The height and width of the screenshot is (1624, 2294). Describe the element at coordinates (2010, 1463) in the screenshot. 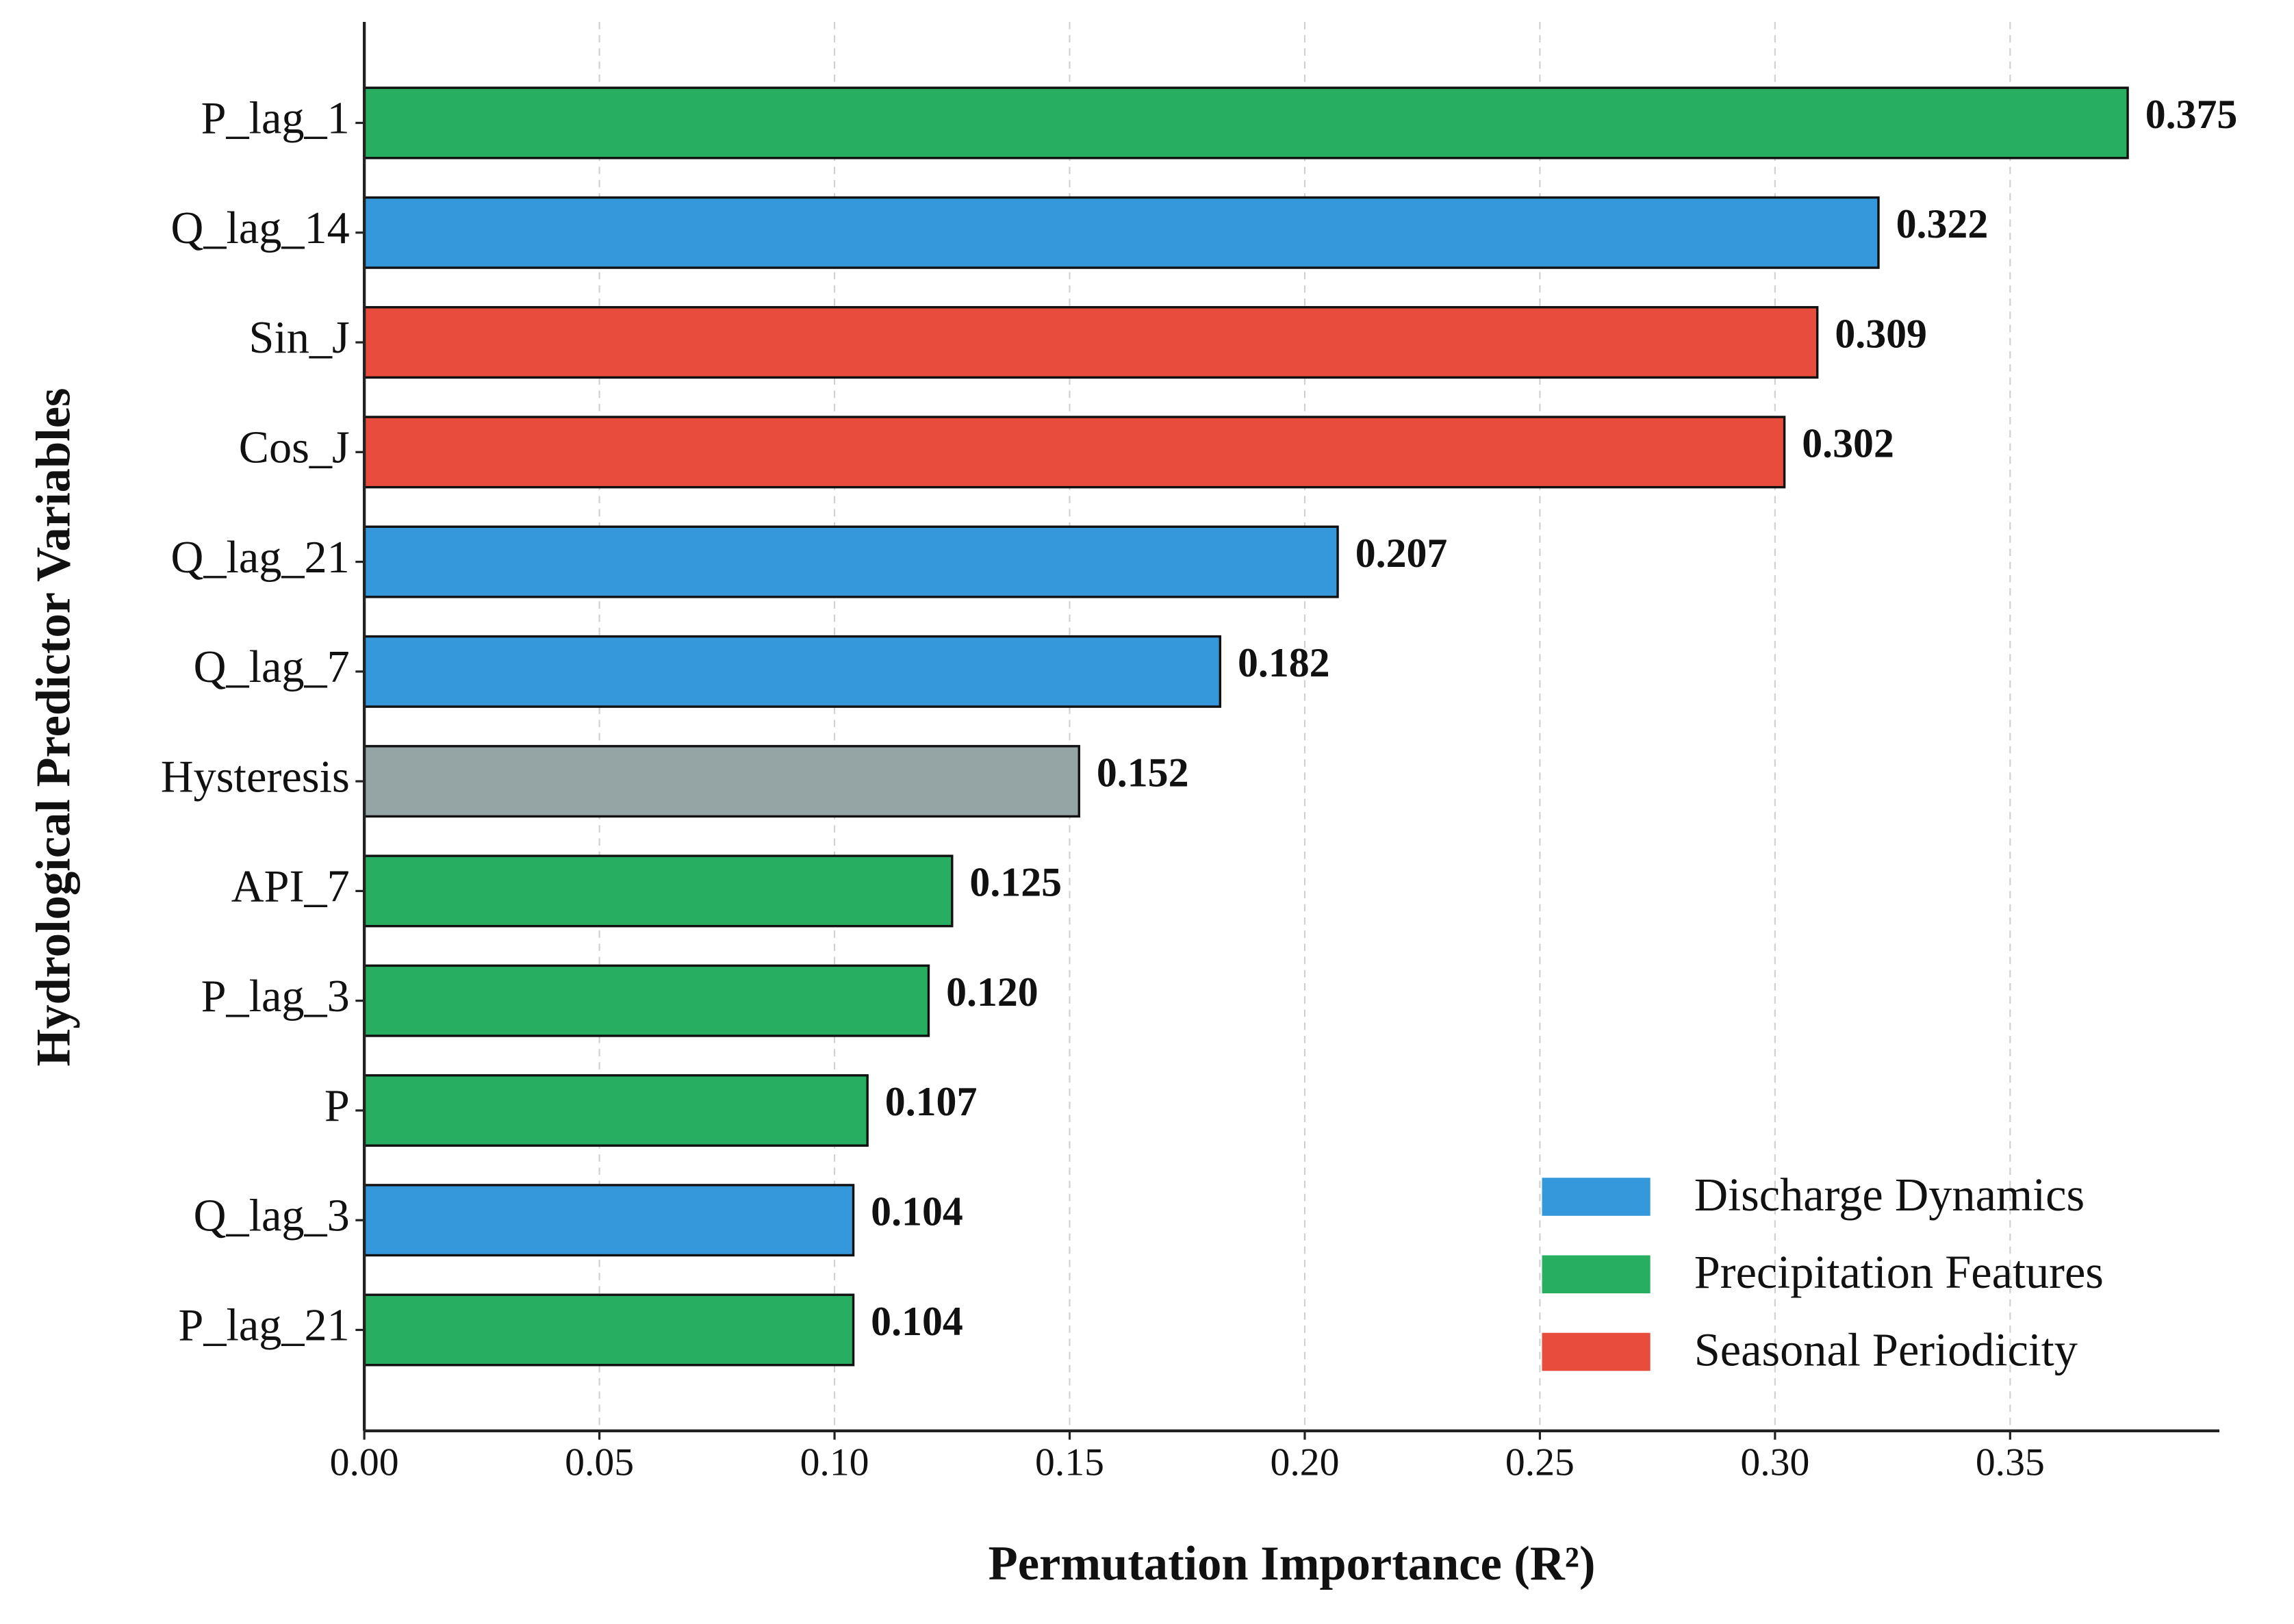

I see `x-tick-label: 0.35` at that location.